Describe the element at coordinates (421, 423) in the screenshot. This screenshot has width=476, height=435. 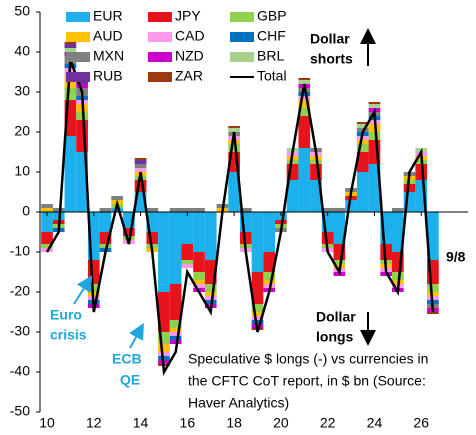
I see `x-tick-label: 26` at that location.